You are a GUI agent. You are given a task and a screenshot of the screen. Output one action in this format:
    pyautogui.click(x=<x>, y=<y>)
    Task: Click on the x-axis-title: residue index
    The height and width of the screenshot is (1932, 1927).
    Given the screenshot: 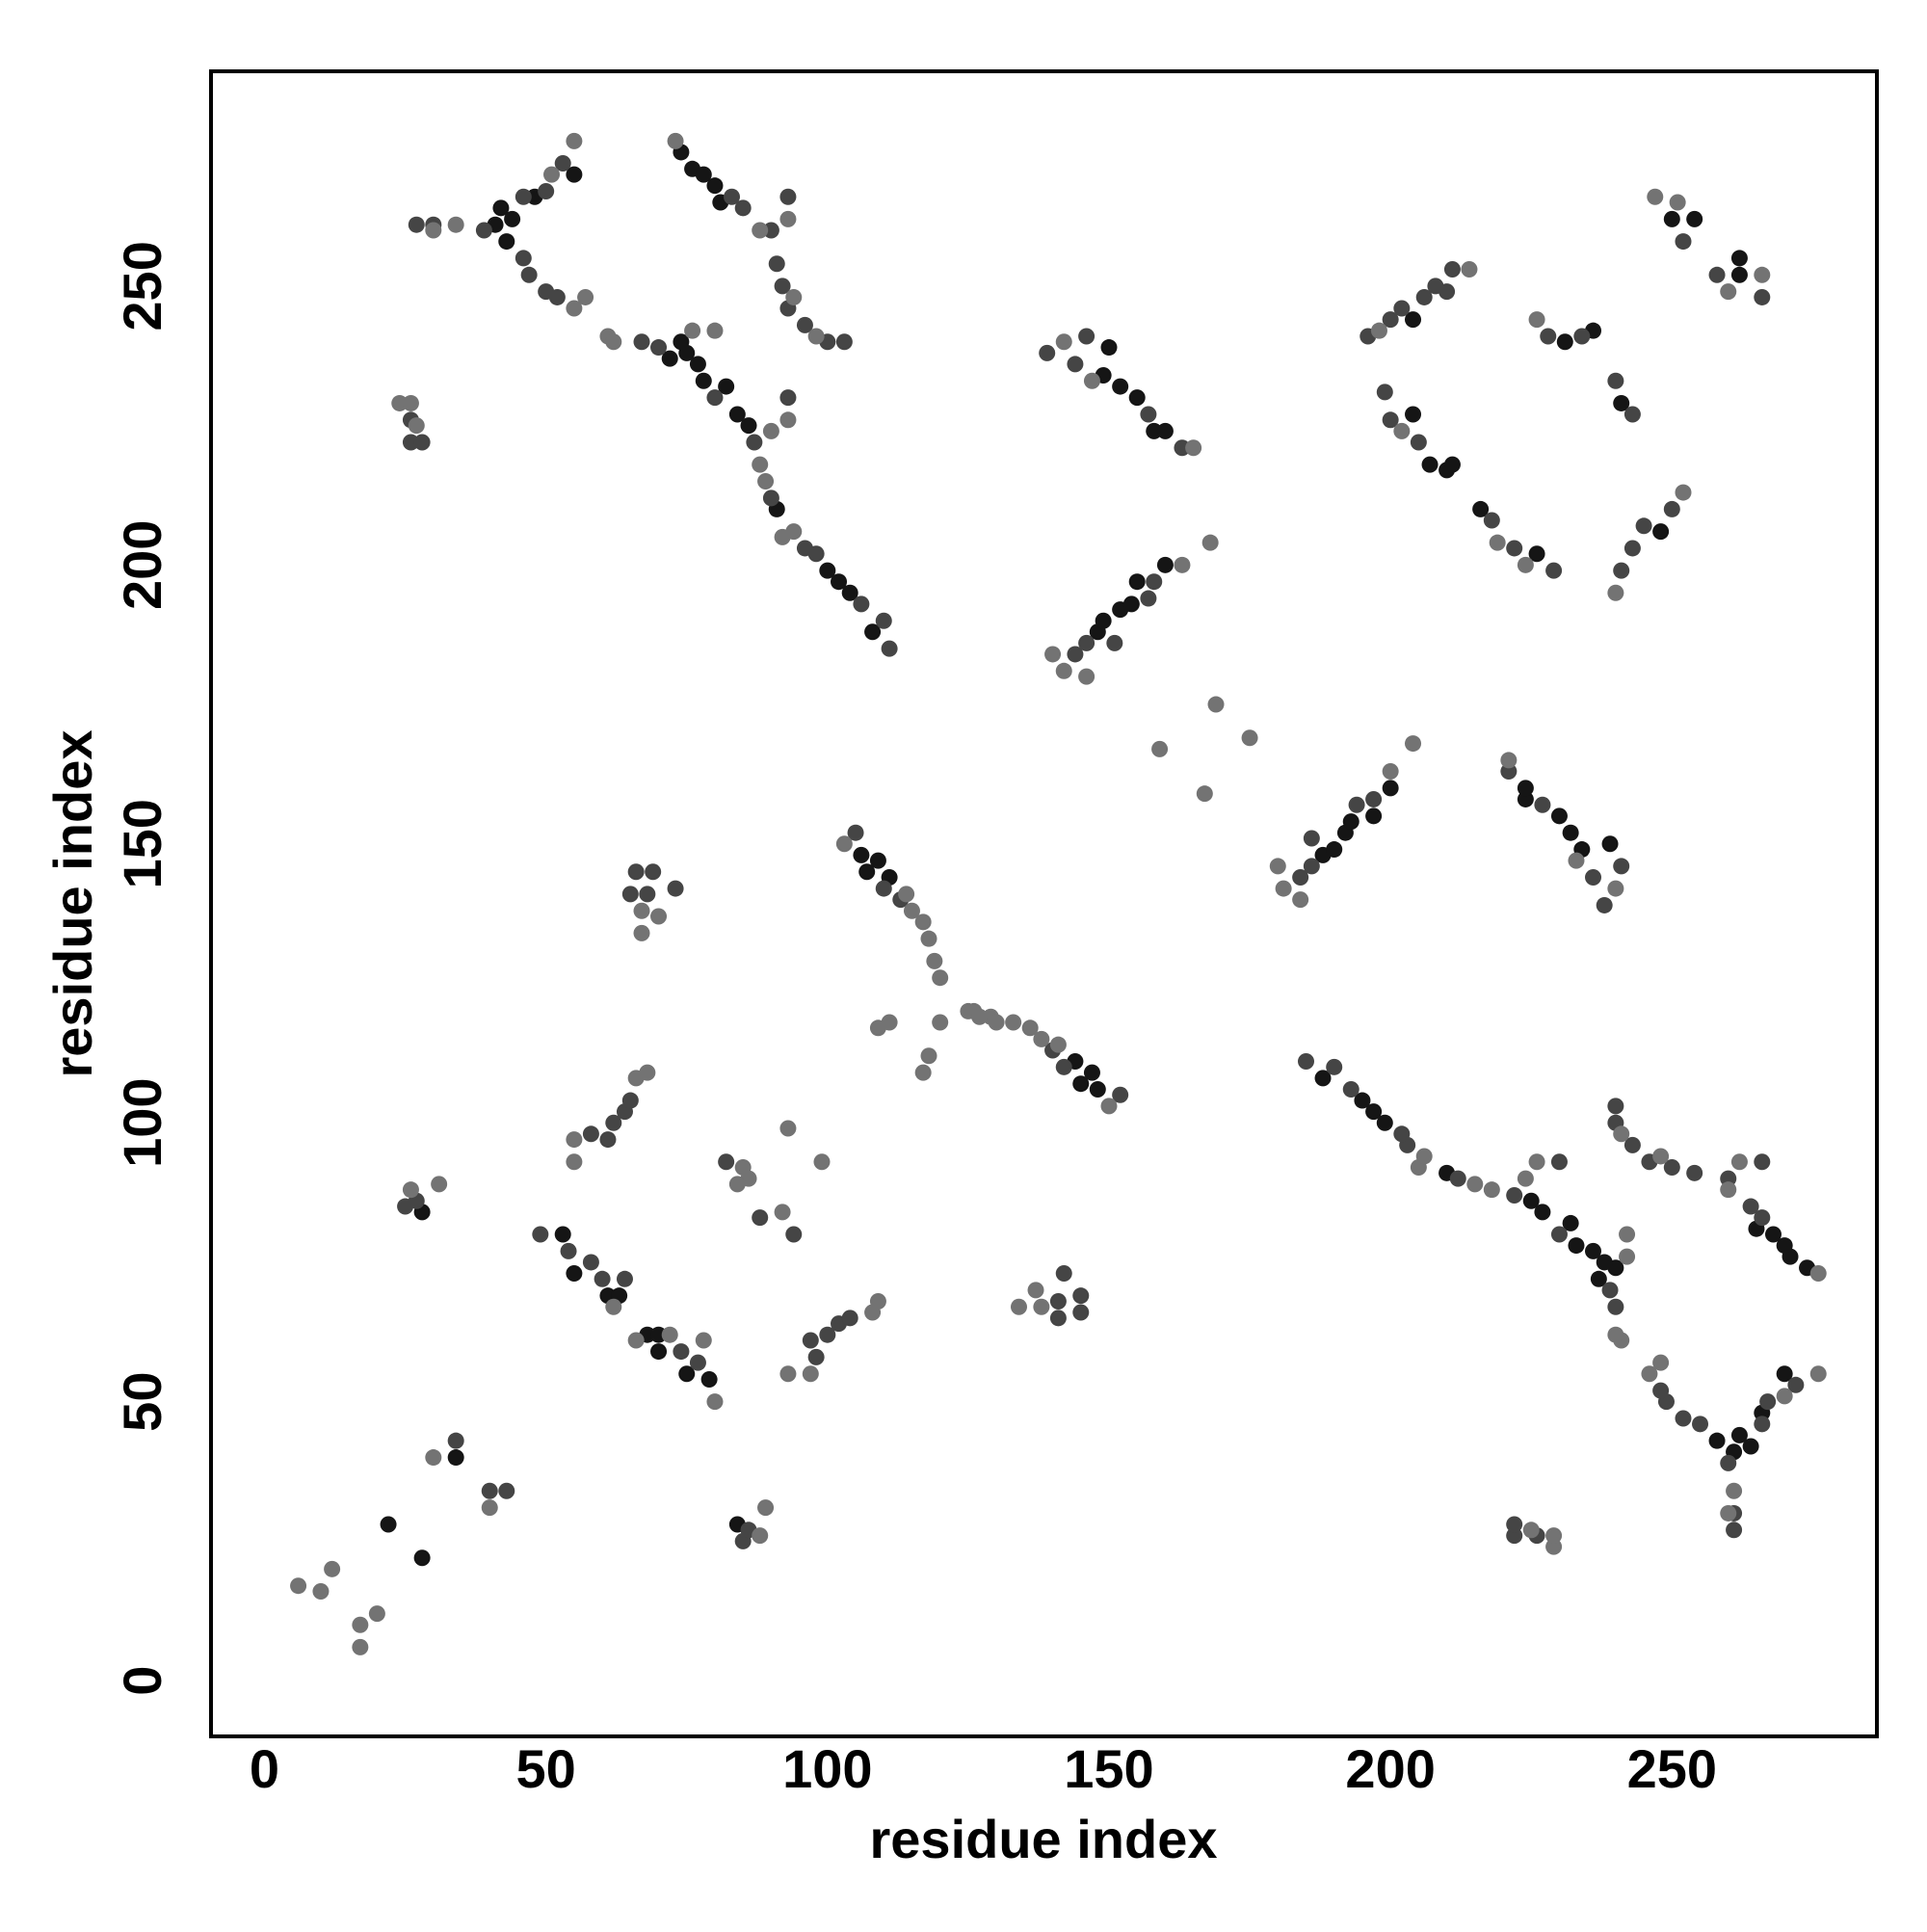 What is the action you would take?
    pyautogui.click(x=1043, y=1839)
    